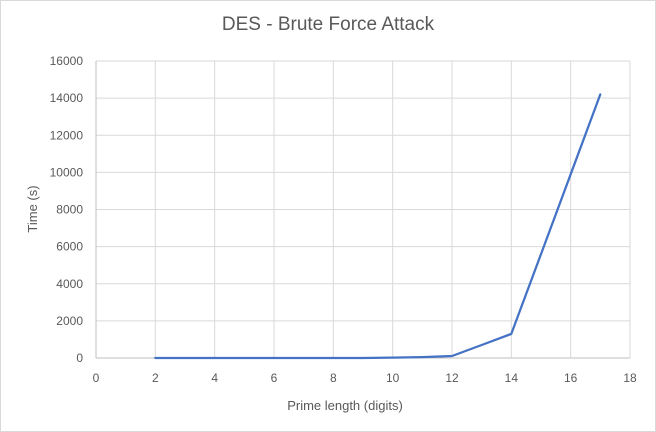  Describe the element at coordinates (512, 378) in the screenshot. I see `x-tick-label: 14` at that location.